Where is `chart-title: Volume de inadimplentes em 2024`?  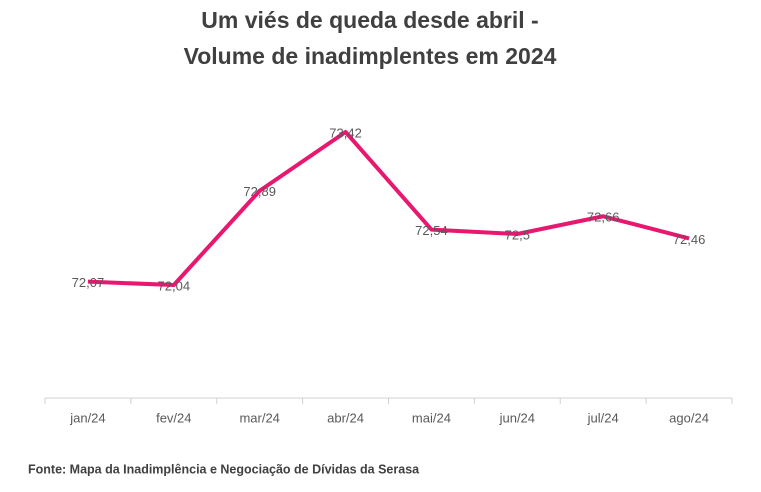 chart-title: Volume de inadimplentes em 2024 is located at coordinates (370, 56).